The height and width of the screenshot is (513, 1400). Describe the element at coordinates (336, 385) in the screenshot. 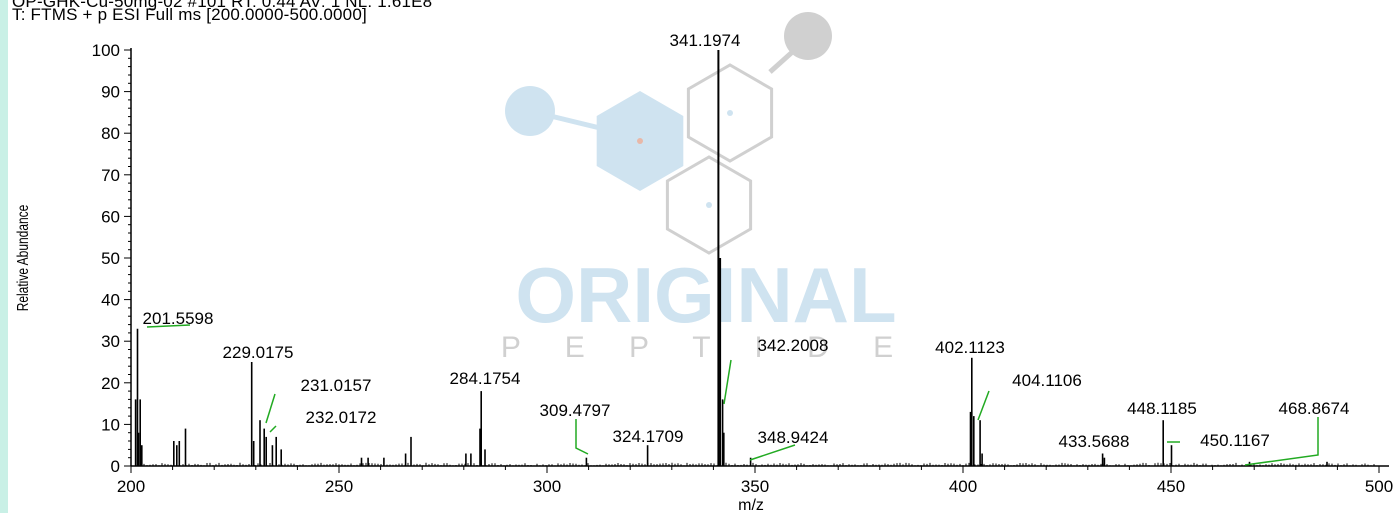

I see `peak-label: 231.0157` at that location.